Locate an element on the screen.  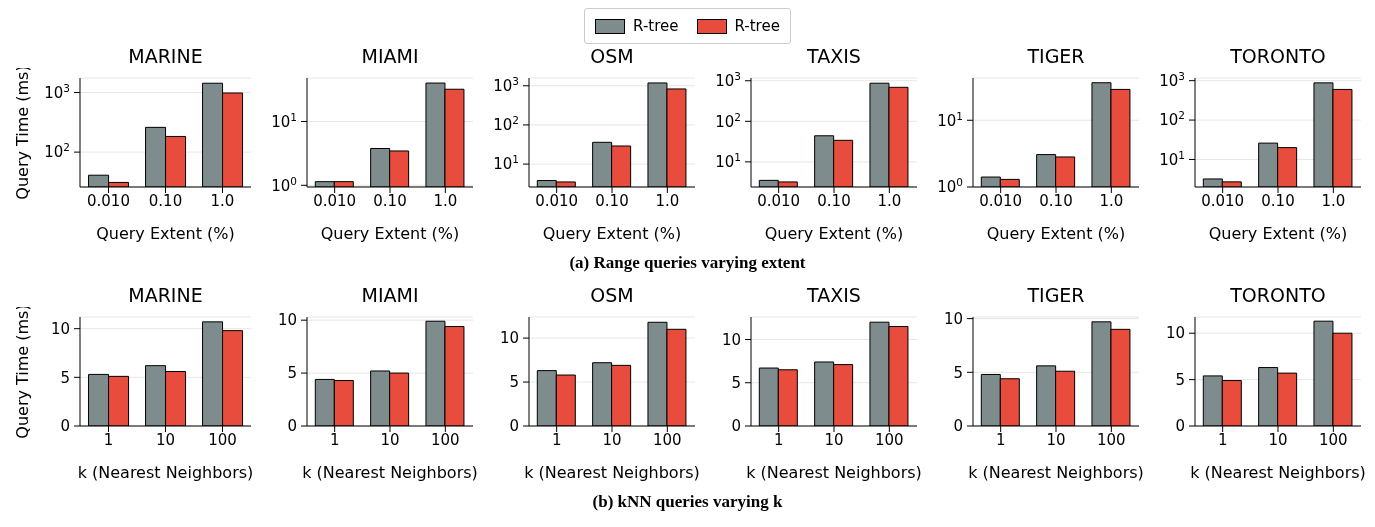
text: (a) Range queries varying extent is located at coordinates (687, 263).